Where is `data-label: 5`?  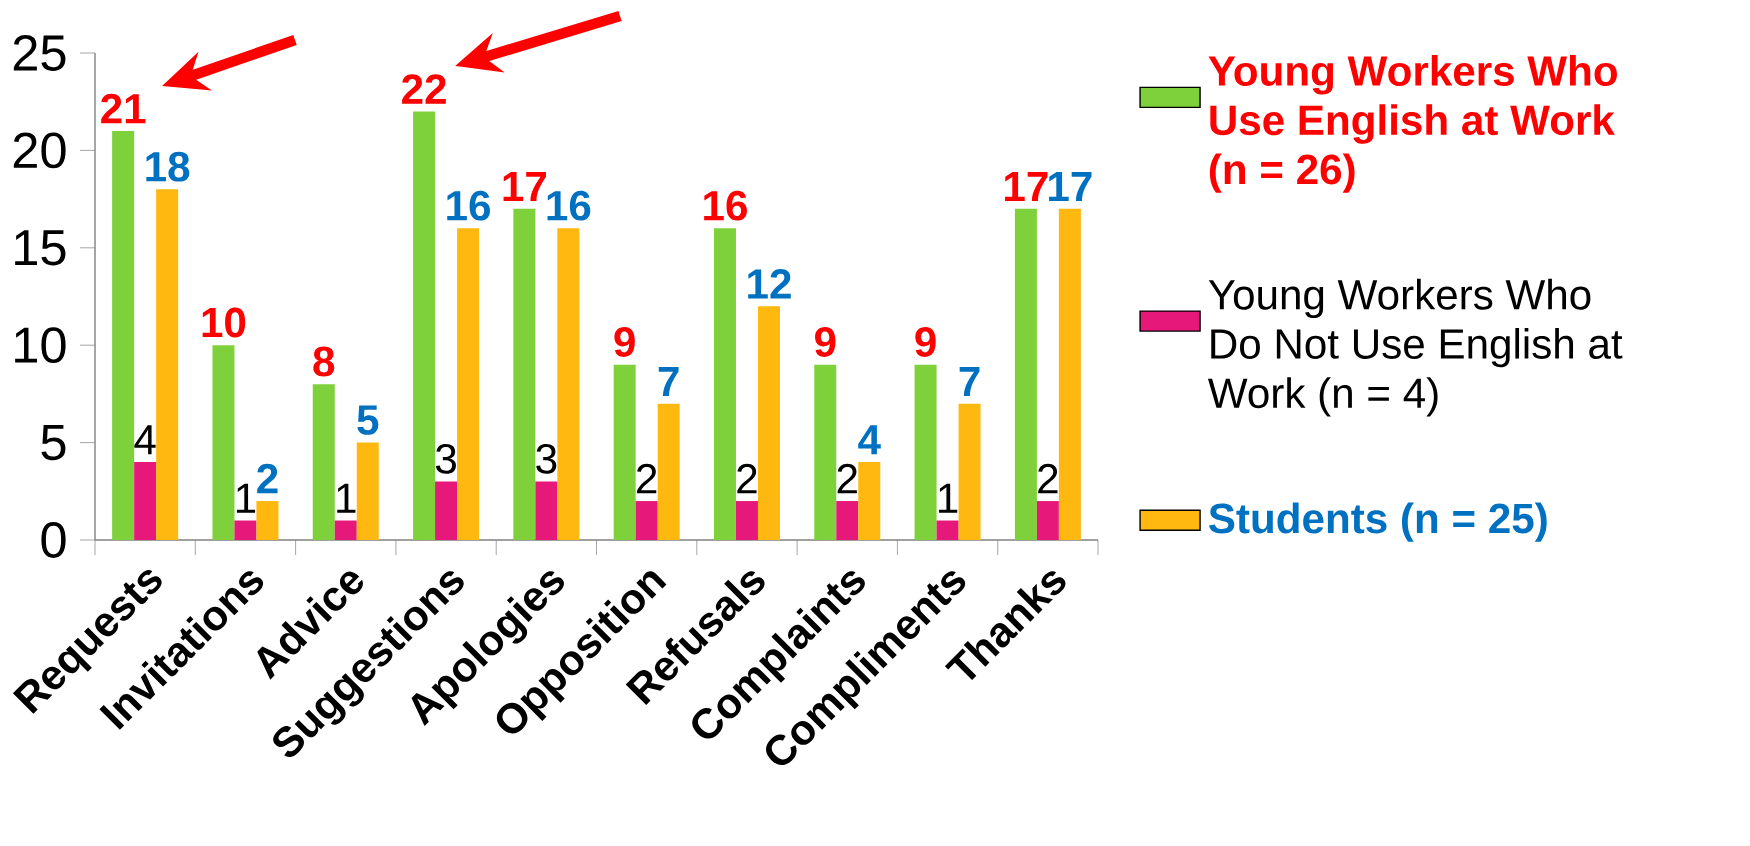 data-label: 5 is located at coordinates (368, 420).